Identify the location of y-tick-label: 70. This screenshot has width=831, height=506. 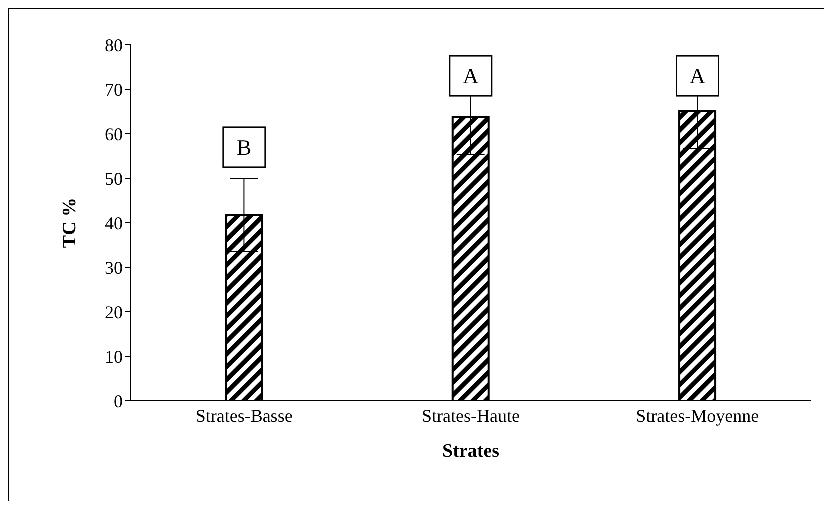
(114, 90).